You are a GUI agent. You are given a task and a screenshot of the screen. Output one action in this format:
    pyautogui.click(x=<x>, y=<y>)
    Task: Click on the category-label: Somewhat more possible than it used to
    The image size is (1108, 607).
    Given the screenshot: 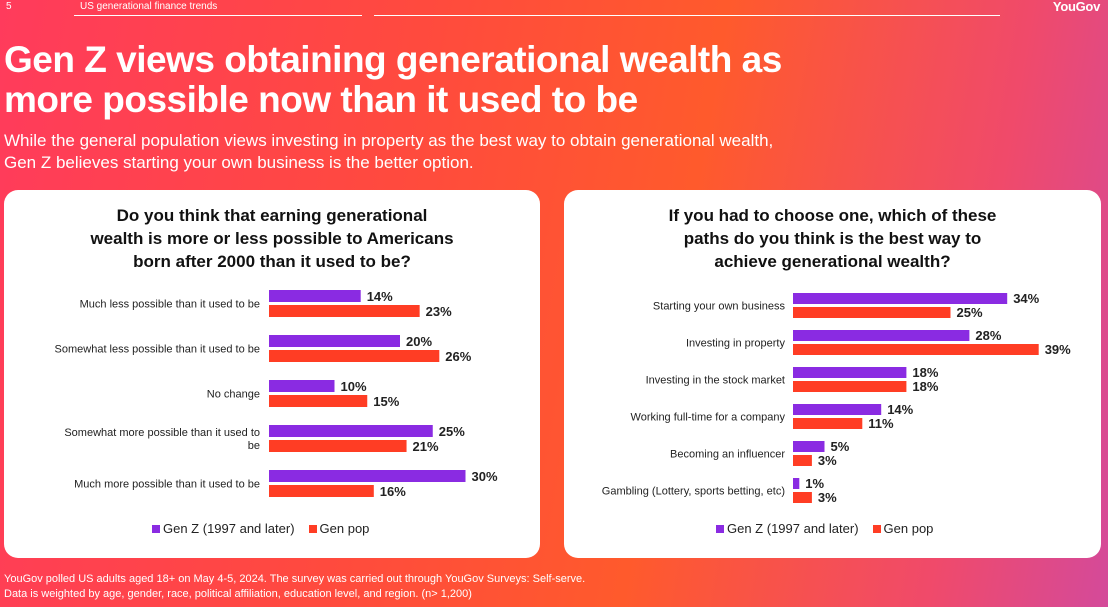 What is the action you would take?
    pyautogui.click(x=162, y=433)
    